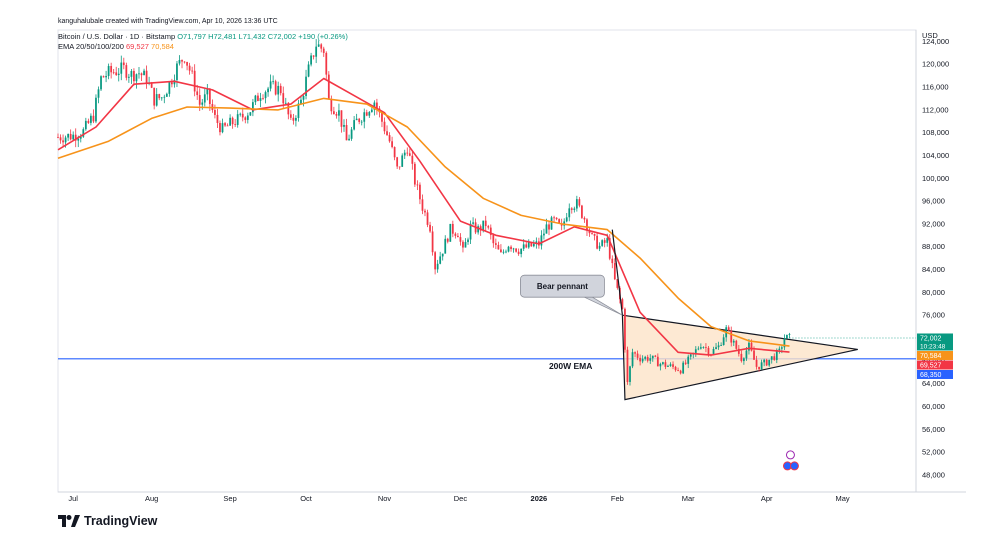 The width and height of the screenshot is (1008, 540). What do you see at coordinates (933, 223) in the screenshot?
I see `y-tick-label: 92,000` at bounding box center [933, 223].